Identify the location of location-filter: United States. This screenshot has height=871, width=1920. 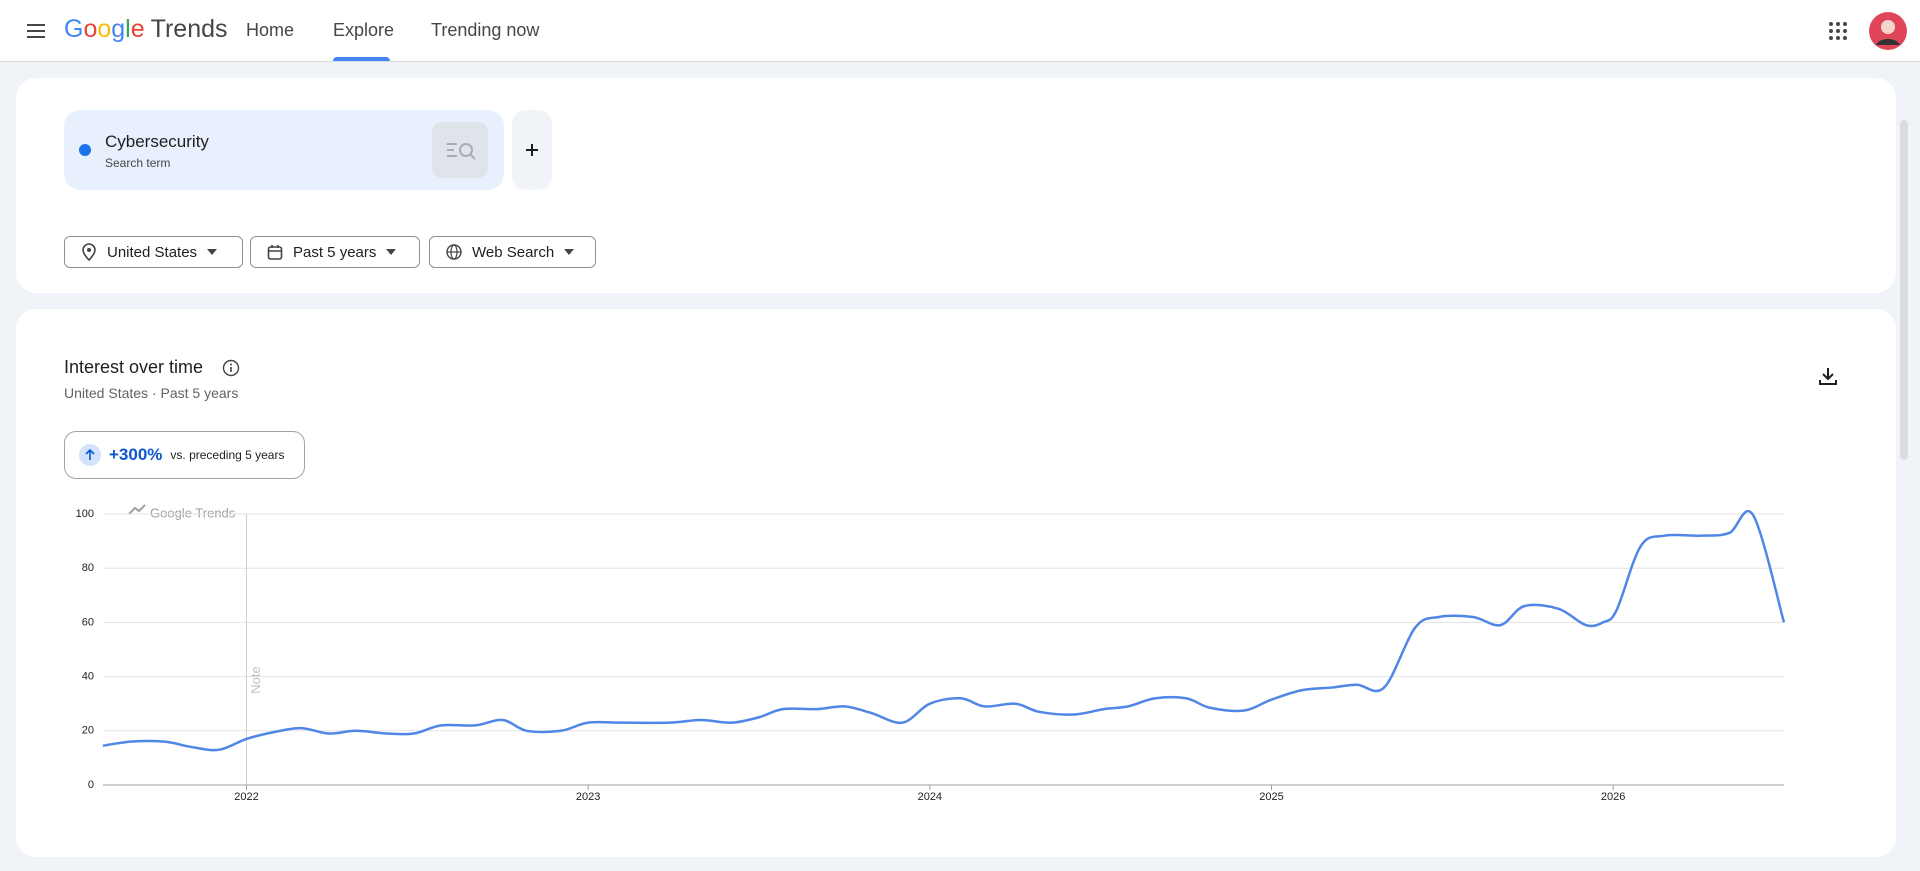
(153, 252).